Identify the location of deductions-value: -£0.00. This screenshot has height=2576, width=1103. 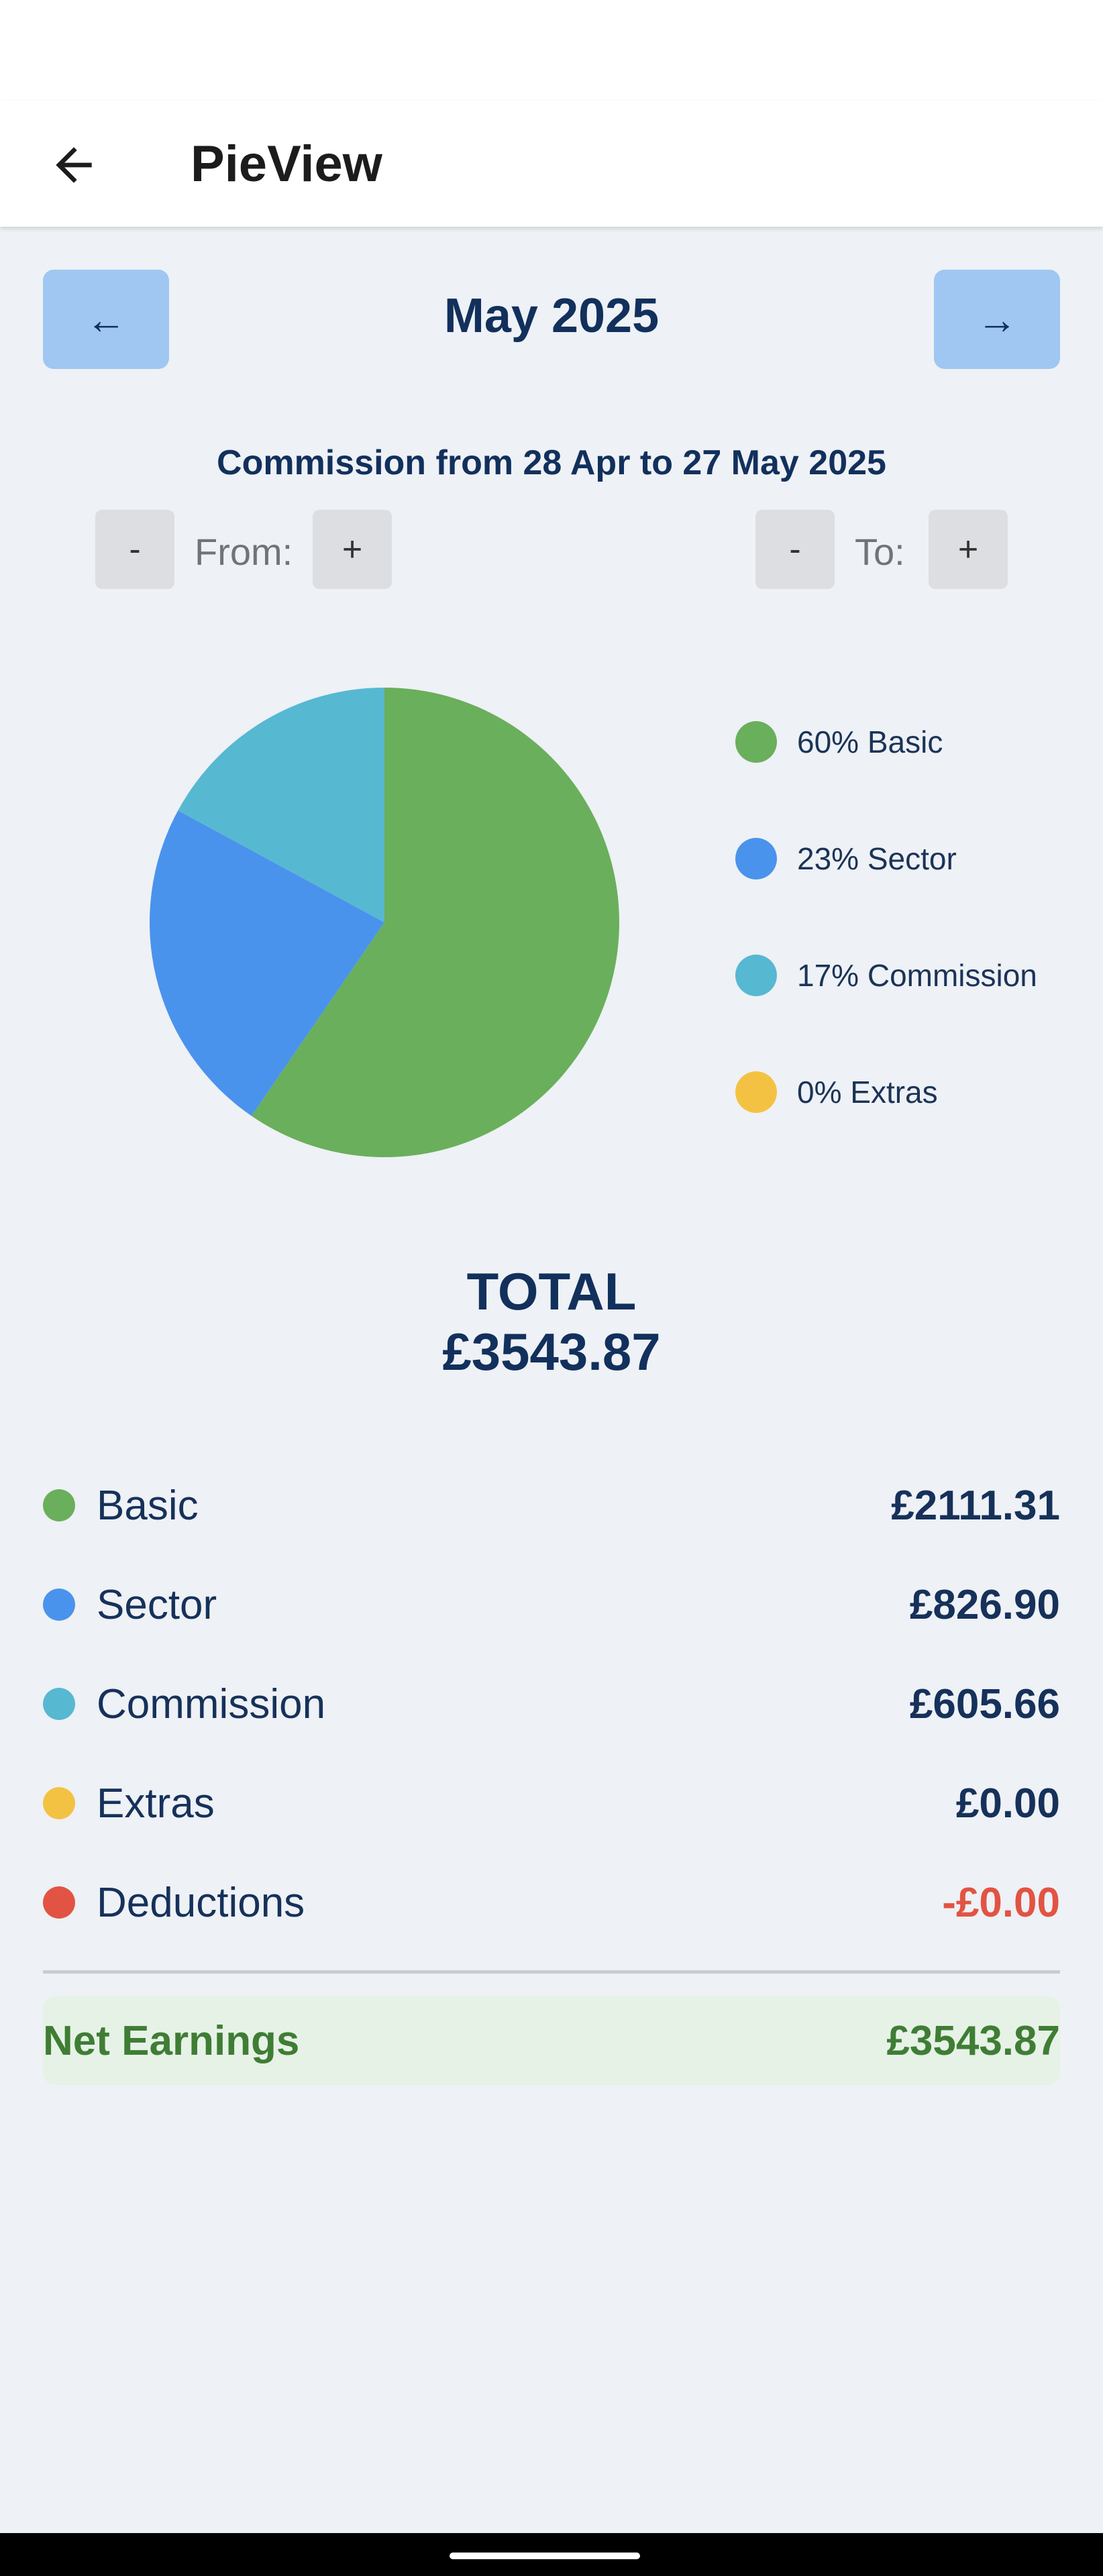
(1001, 1902).